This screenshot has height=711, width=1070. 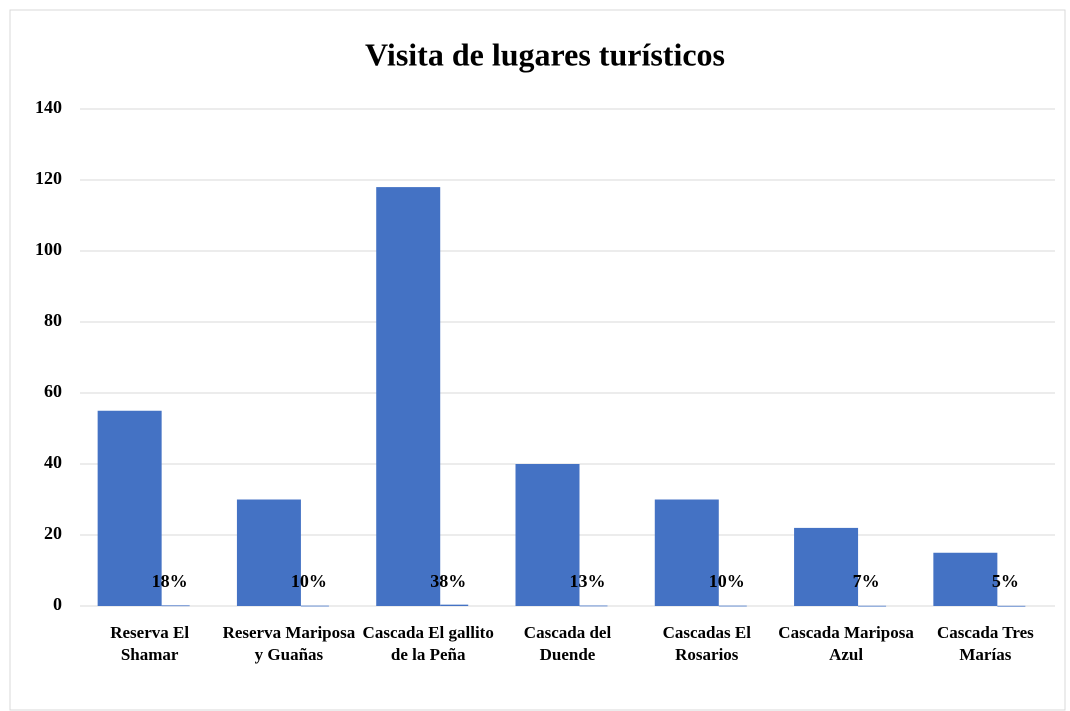 What do you see at coordinates (170, 581) in the screenshot?
I see `data-label: 18%` at bounding box center [170, 581].